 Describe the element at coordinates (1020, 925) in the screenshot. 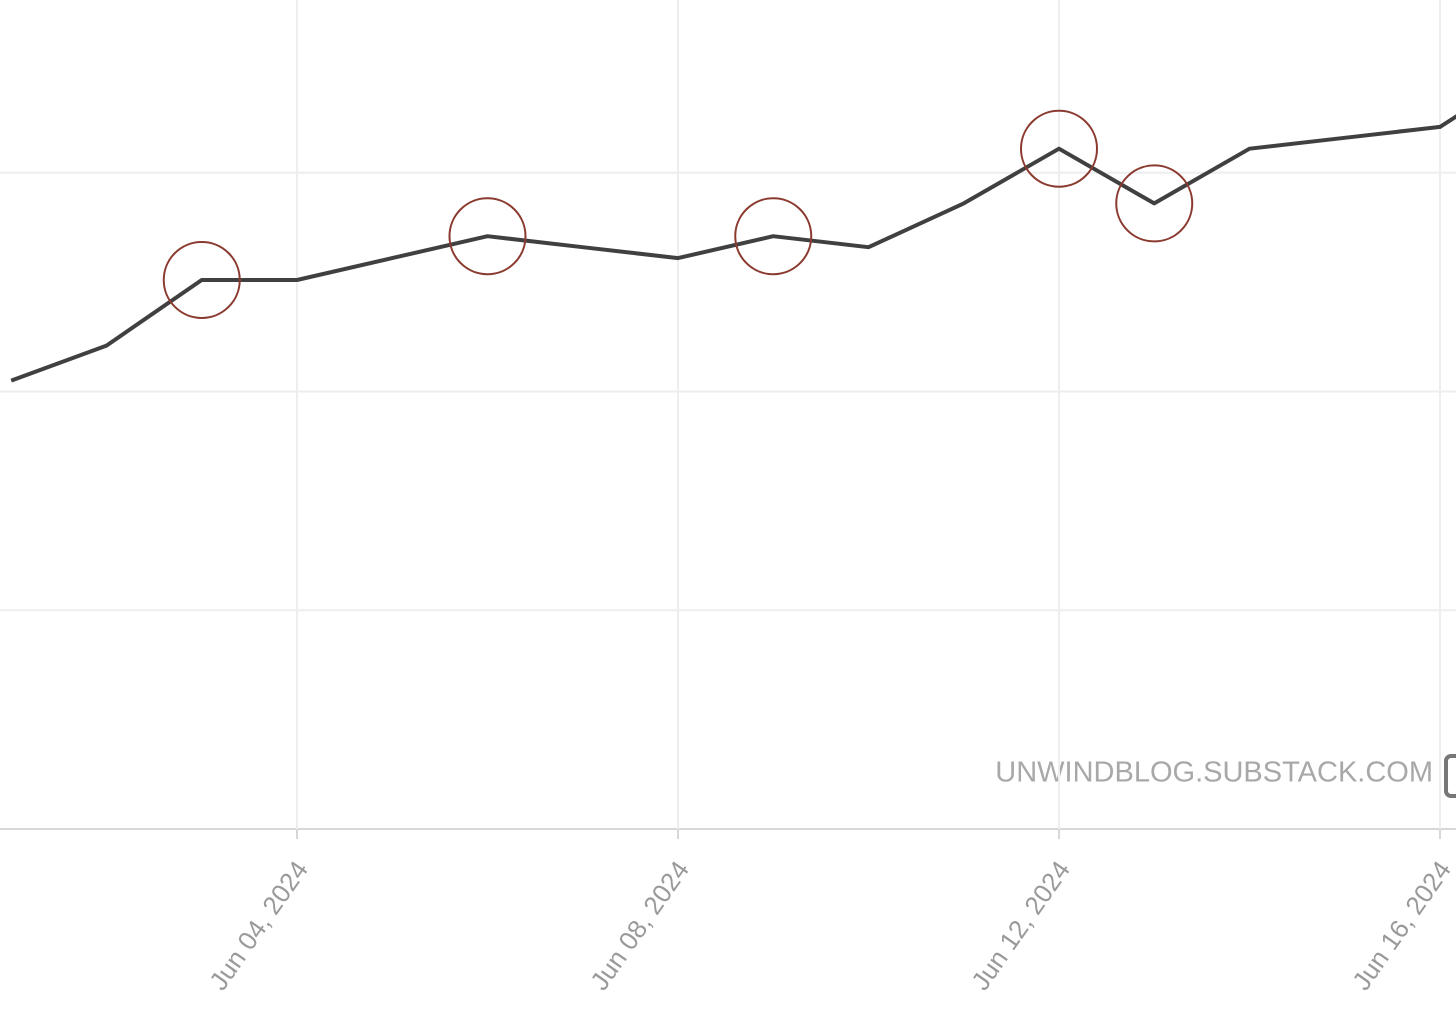

I see `x-tick-label: Jun 12, 2024` at that location.